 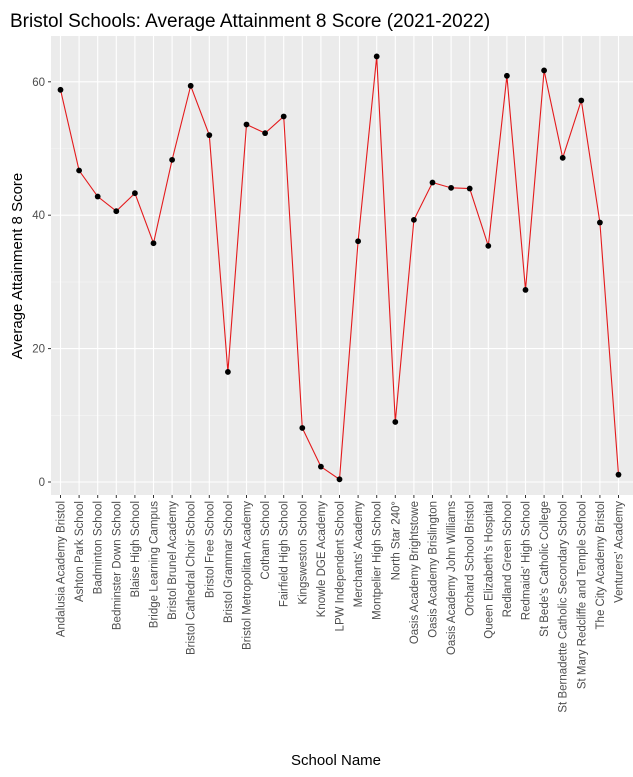 What do you see at coordinates (117, 565) in the screenshot?
I see `x-tick-label: Bedminster Down School` at bounding box center [117, 565].